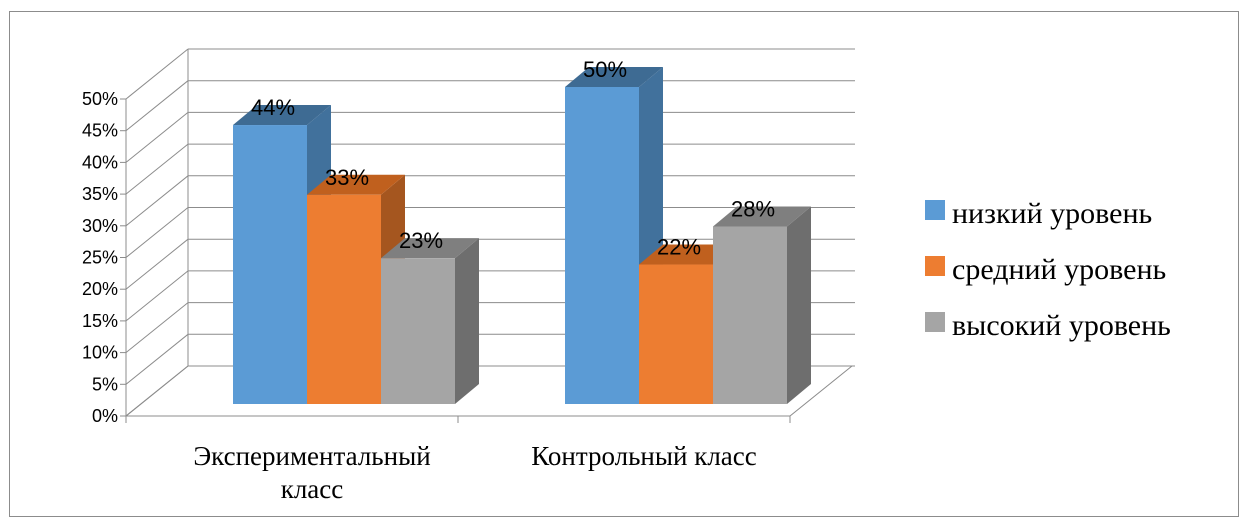  I want to click on y-tick-label: 25%, so click(100, 258).